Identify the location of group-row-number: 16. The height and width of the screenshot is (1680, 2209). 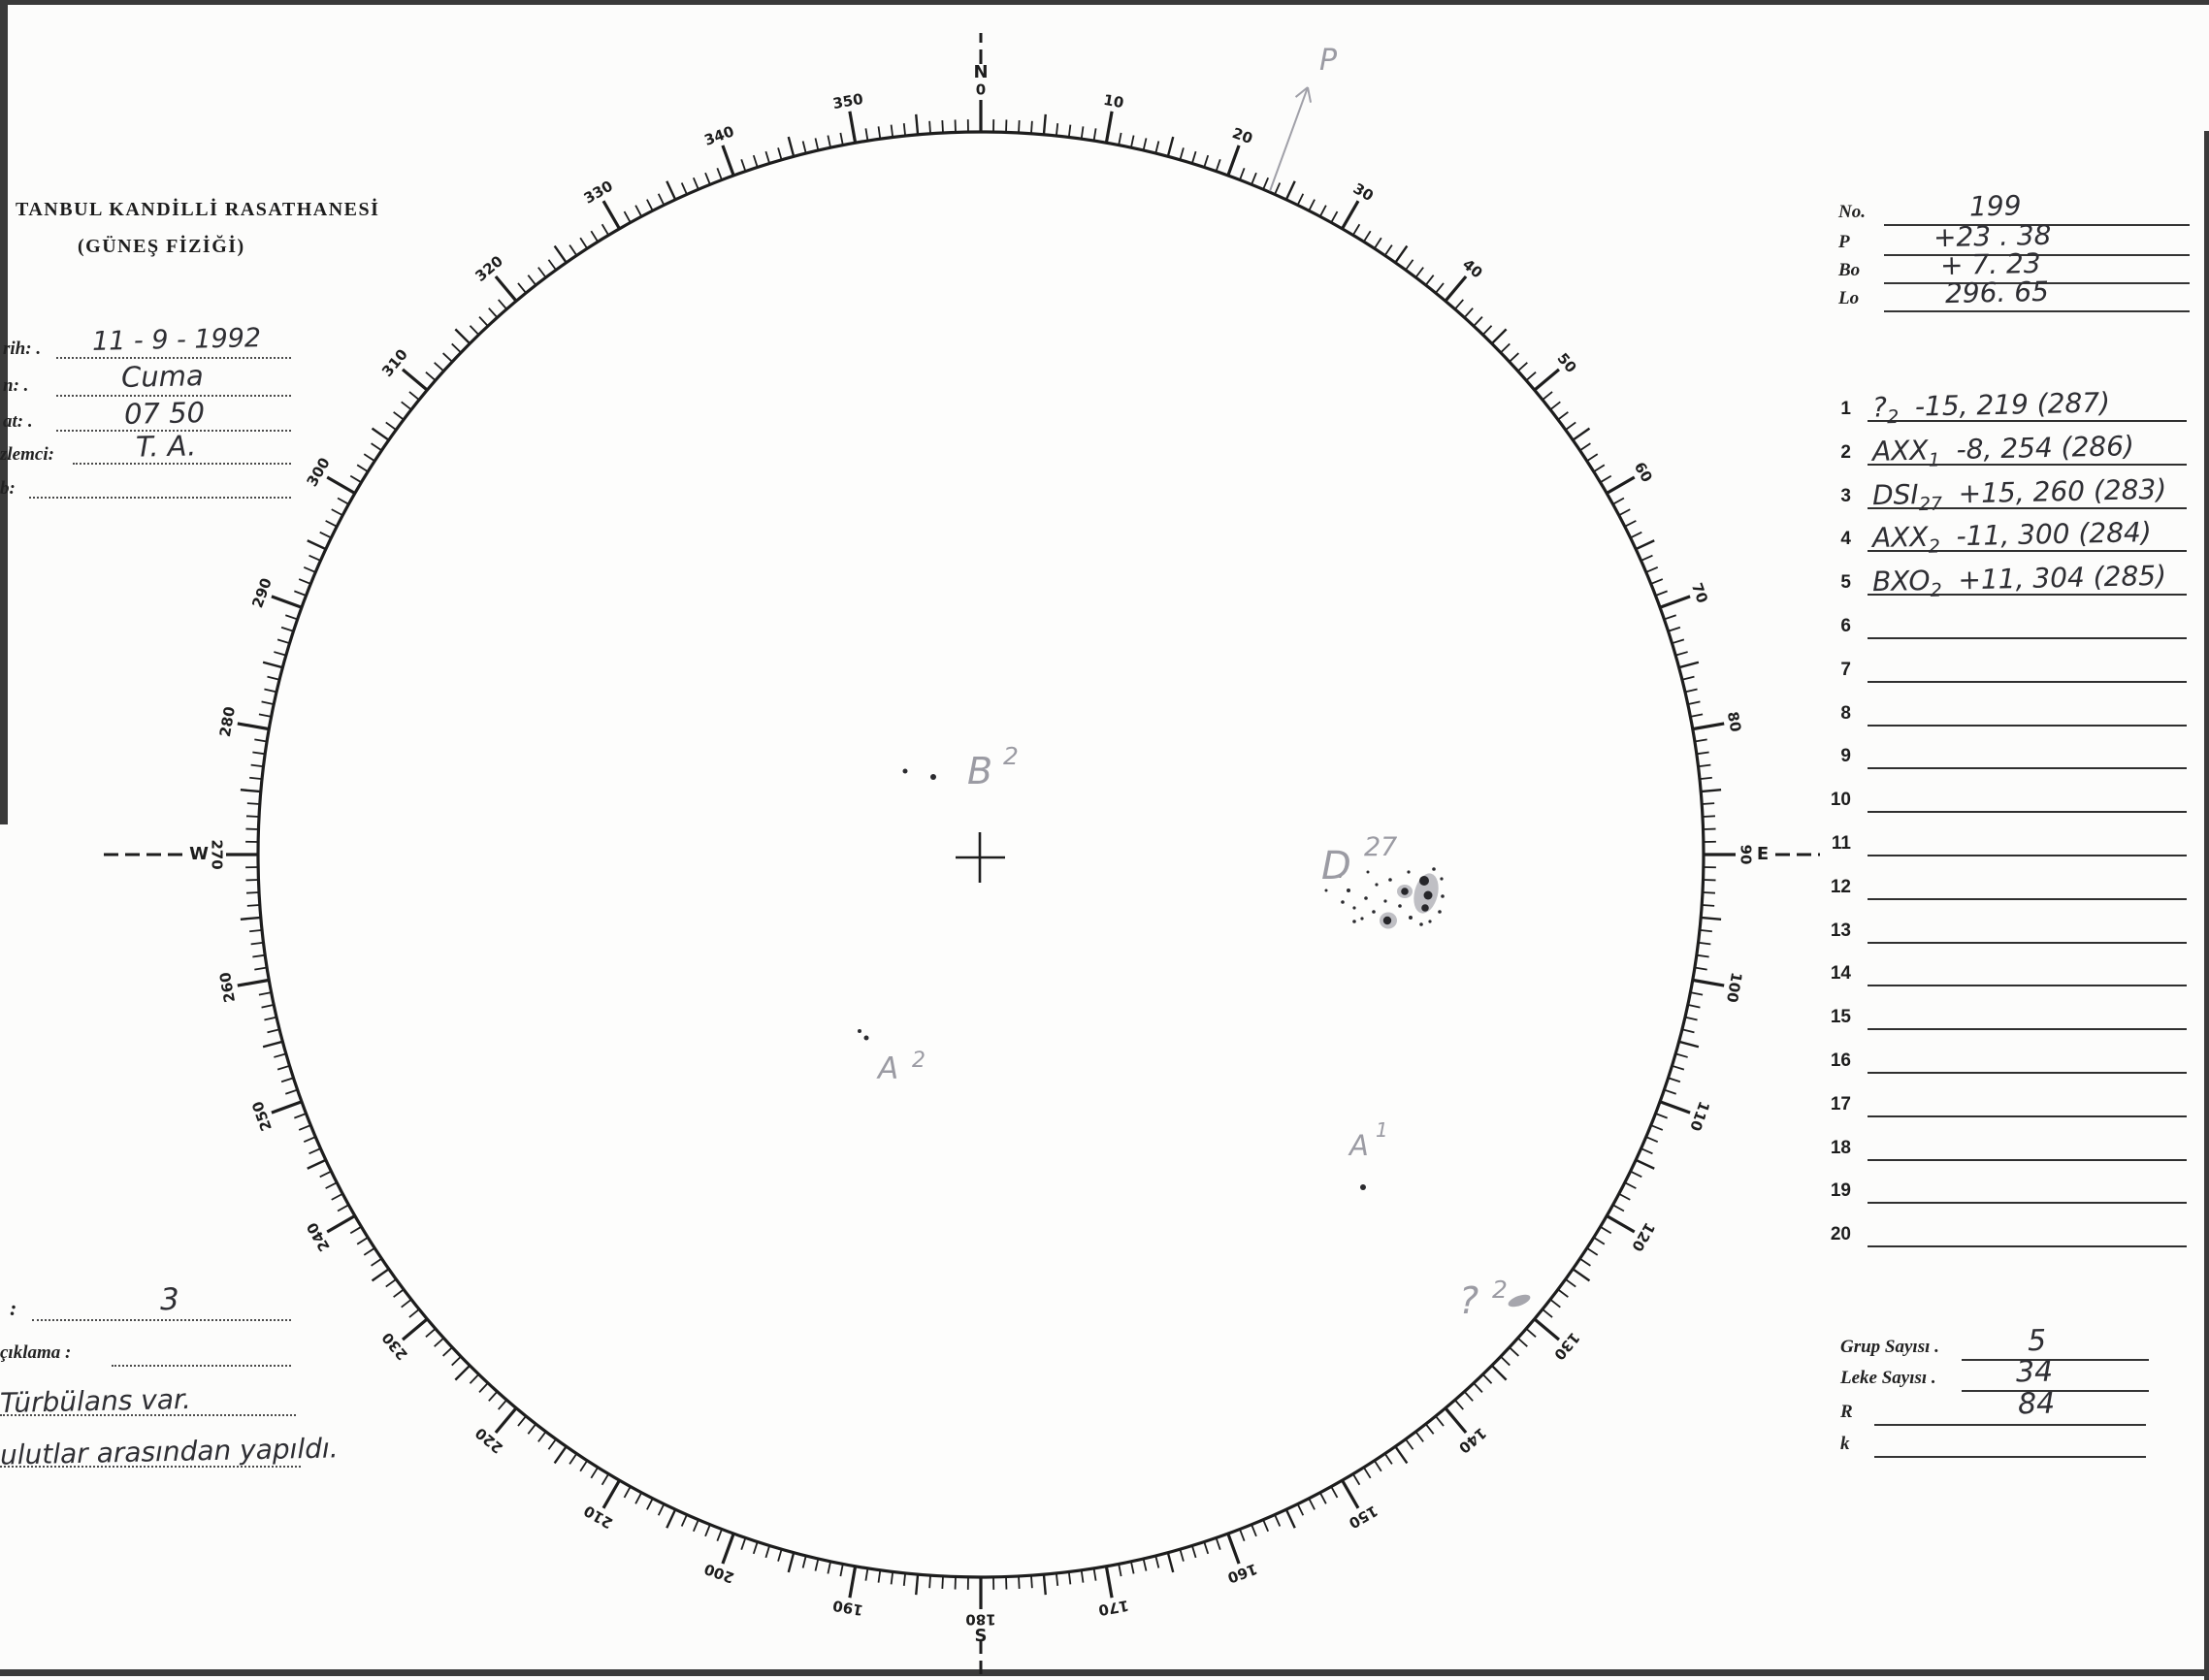
(1840, 1060).